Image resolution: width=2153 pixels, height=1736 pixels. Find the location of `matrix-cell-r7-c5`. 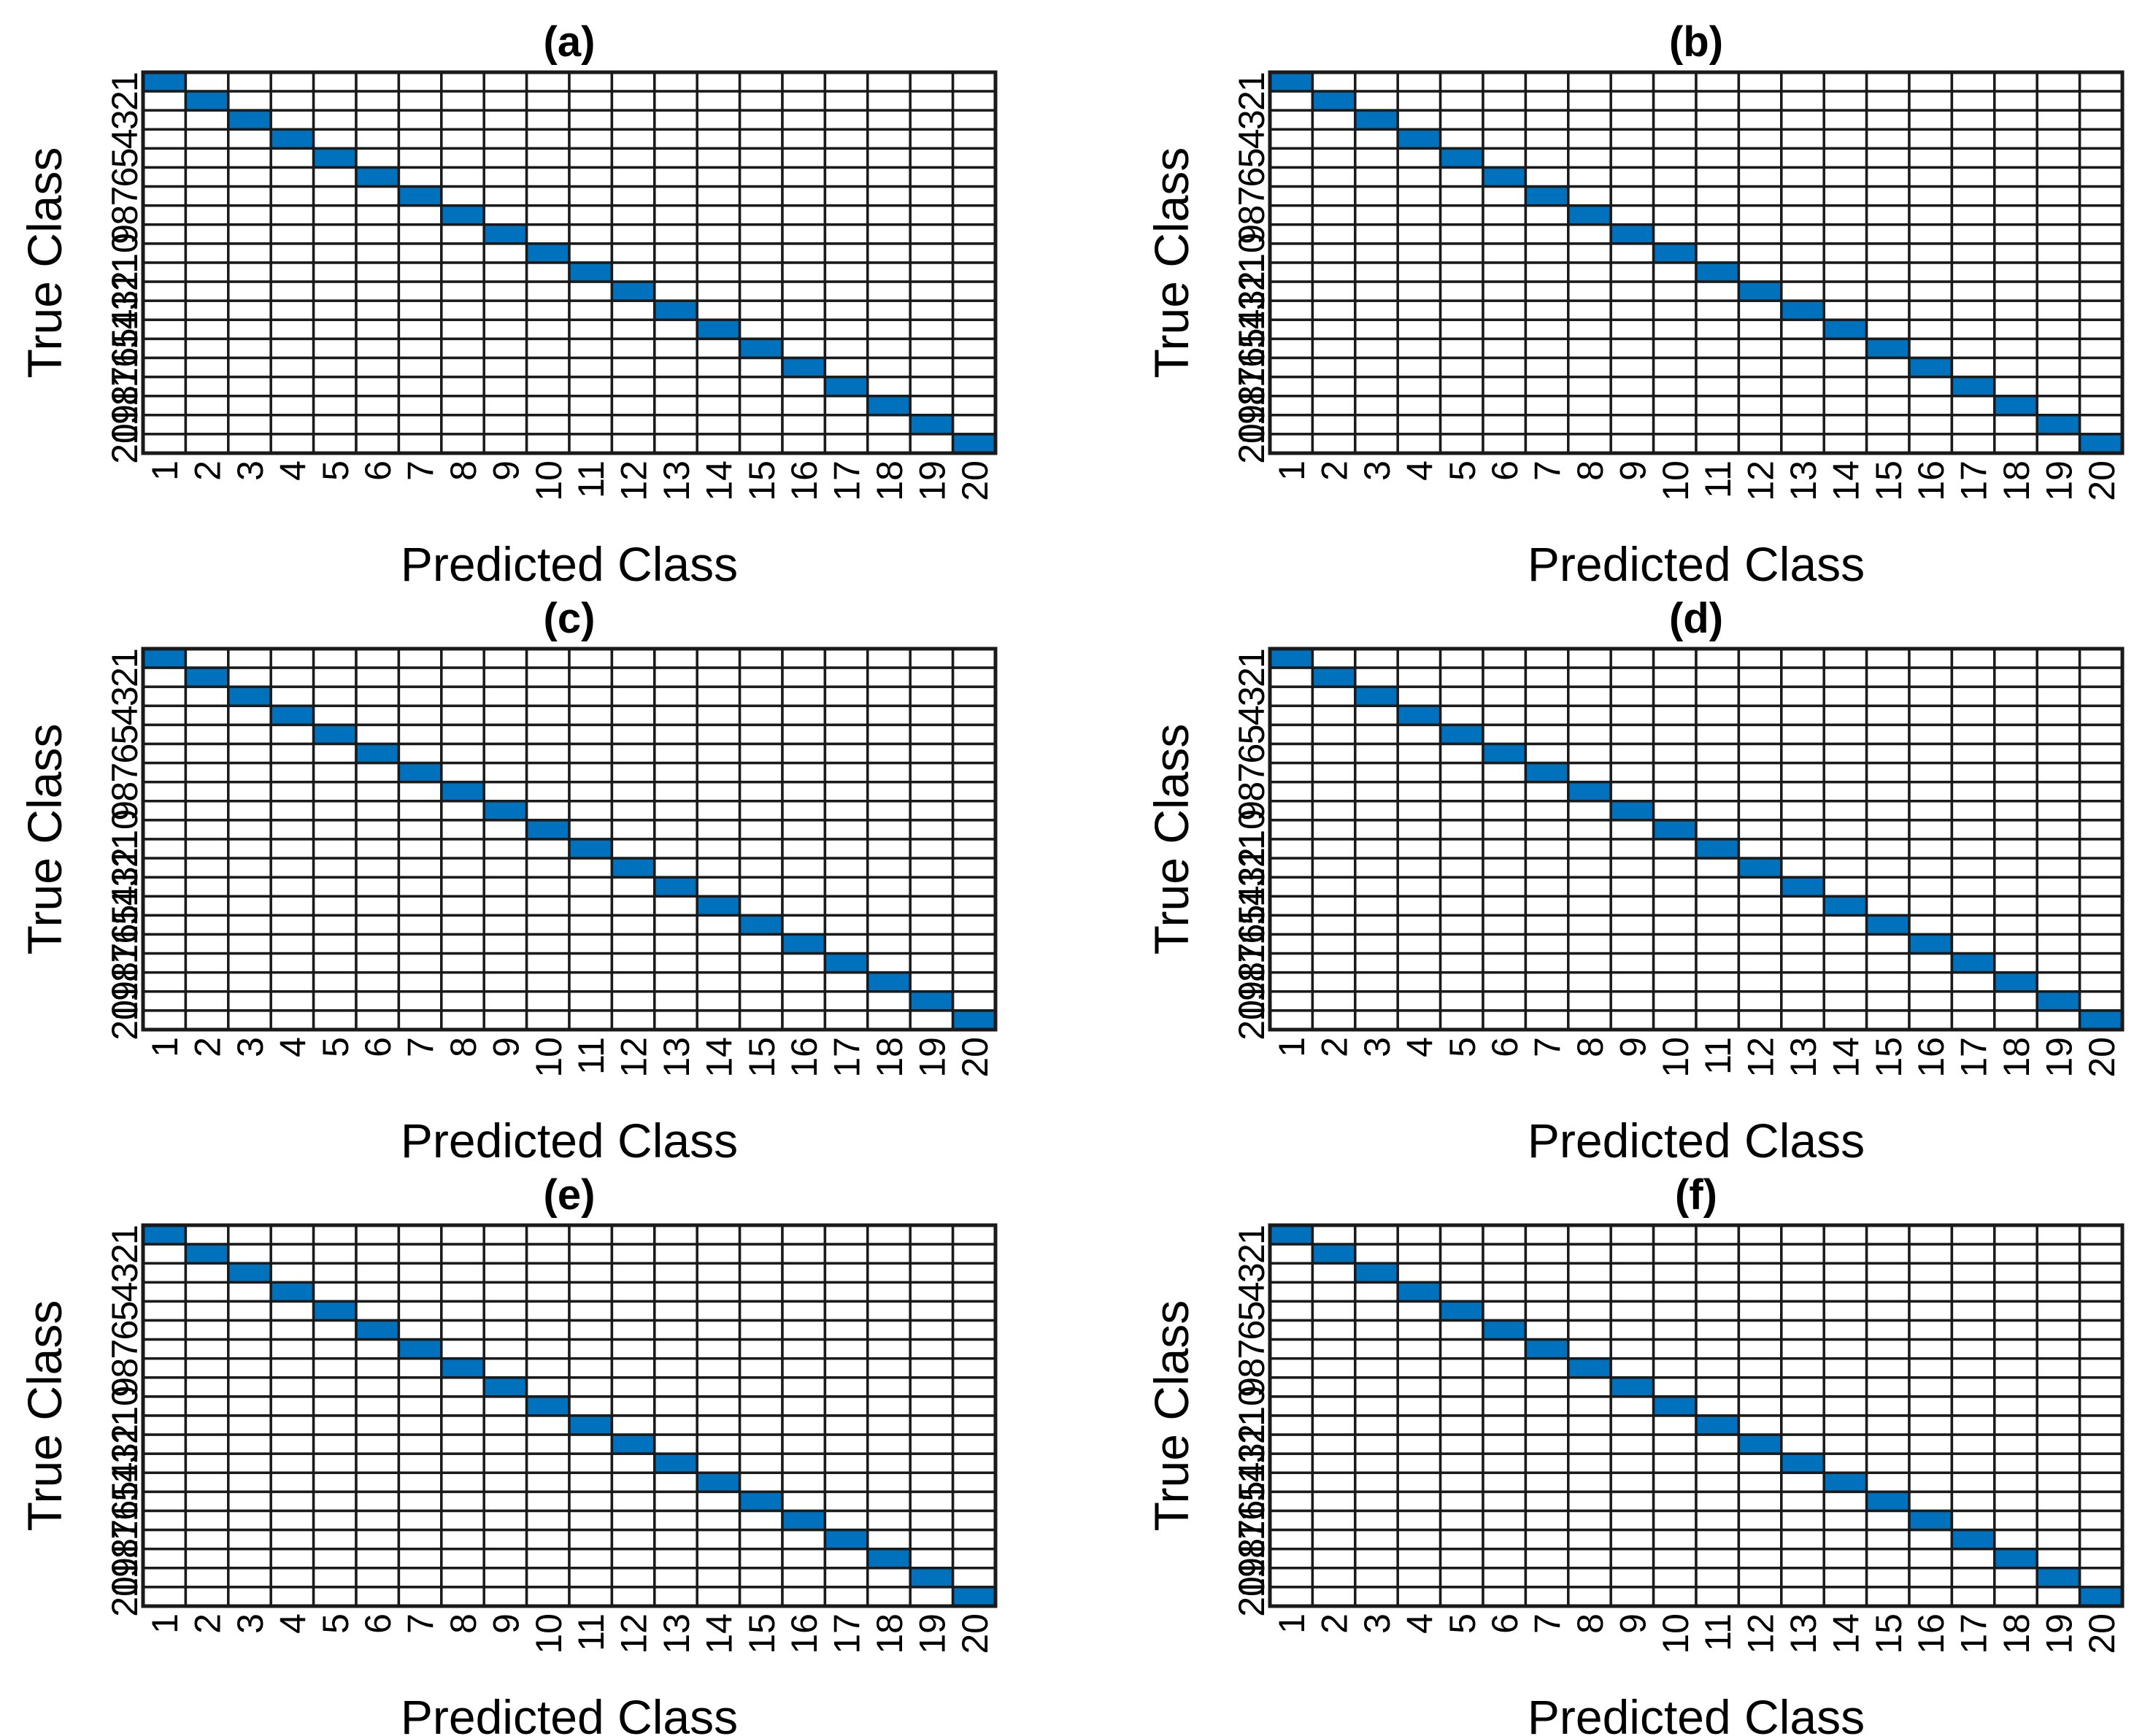

matrix-cell-r7-c5 is located at coordinates (335, 772).